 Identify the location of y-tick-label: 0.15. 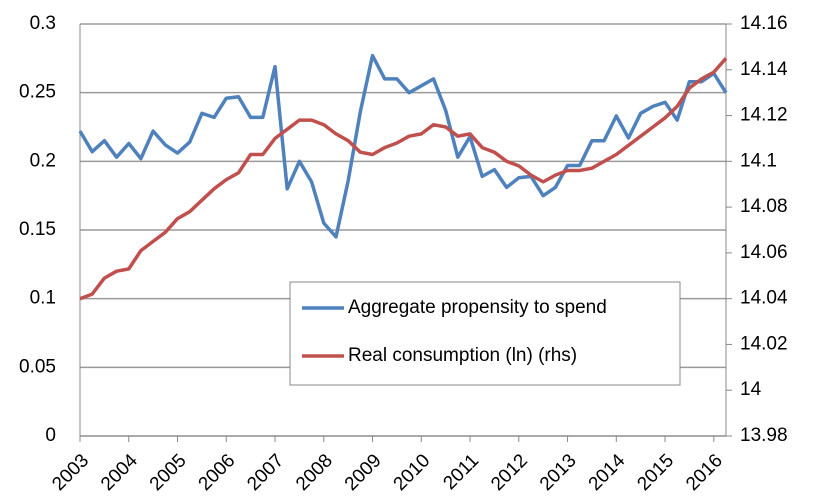
(37, 229).